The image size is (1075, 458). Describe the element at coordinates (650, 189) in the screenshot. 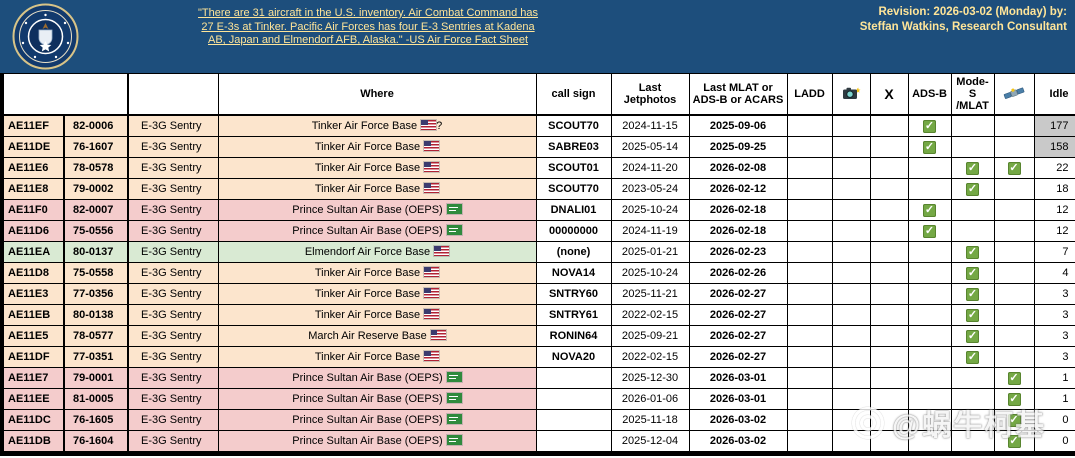

I see `last-jetphotos-cell: 2023-05-24` at that location.